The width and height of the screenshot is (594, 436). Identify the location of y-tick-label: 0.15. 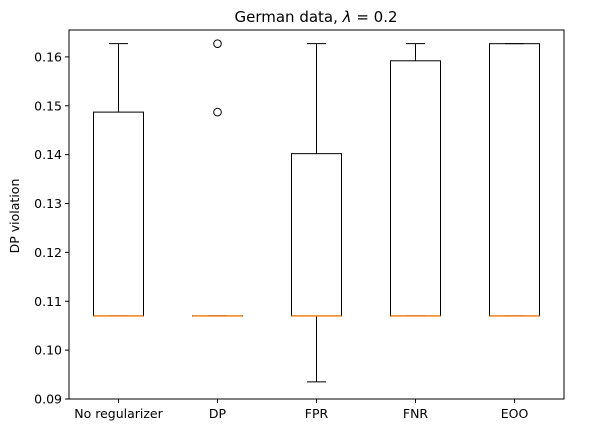
(48, 105).